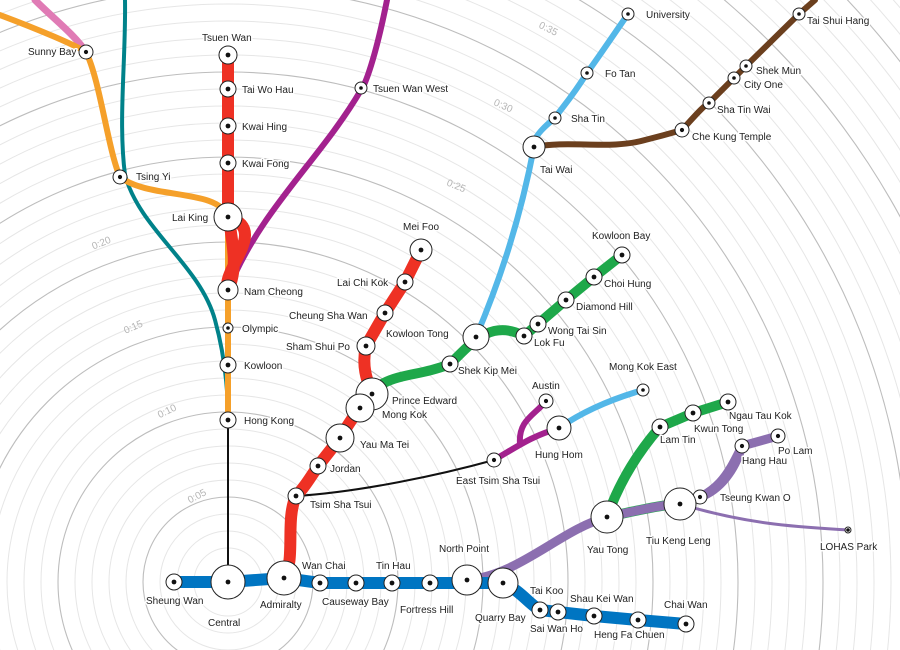 The width and height of the screenshot is (900, 650). I want to click on station-city-one, so click(734, 78).